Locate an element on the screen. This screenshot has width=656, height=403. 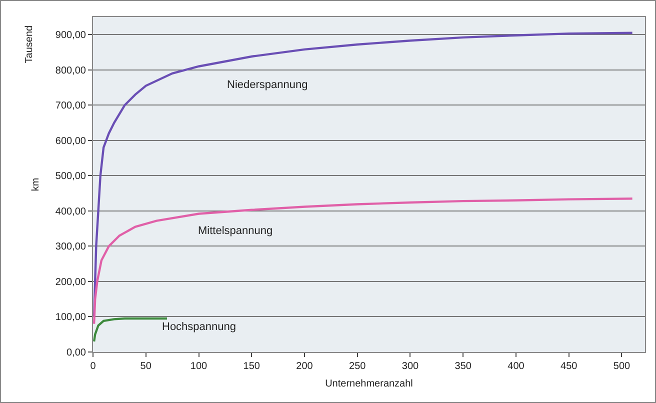
x-tick-label: 250 is located at coordinates (357, 366).